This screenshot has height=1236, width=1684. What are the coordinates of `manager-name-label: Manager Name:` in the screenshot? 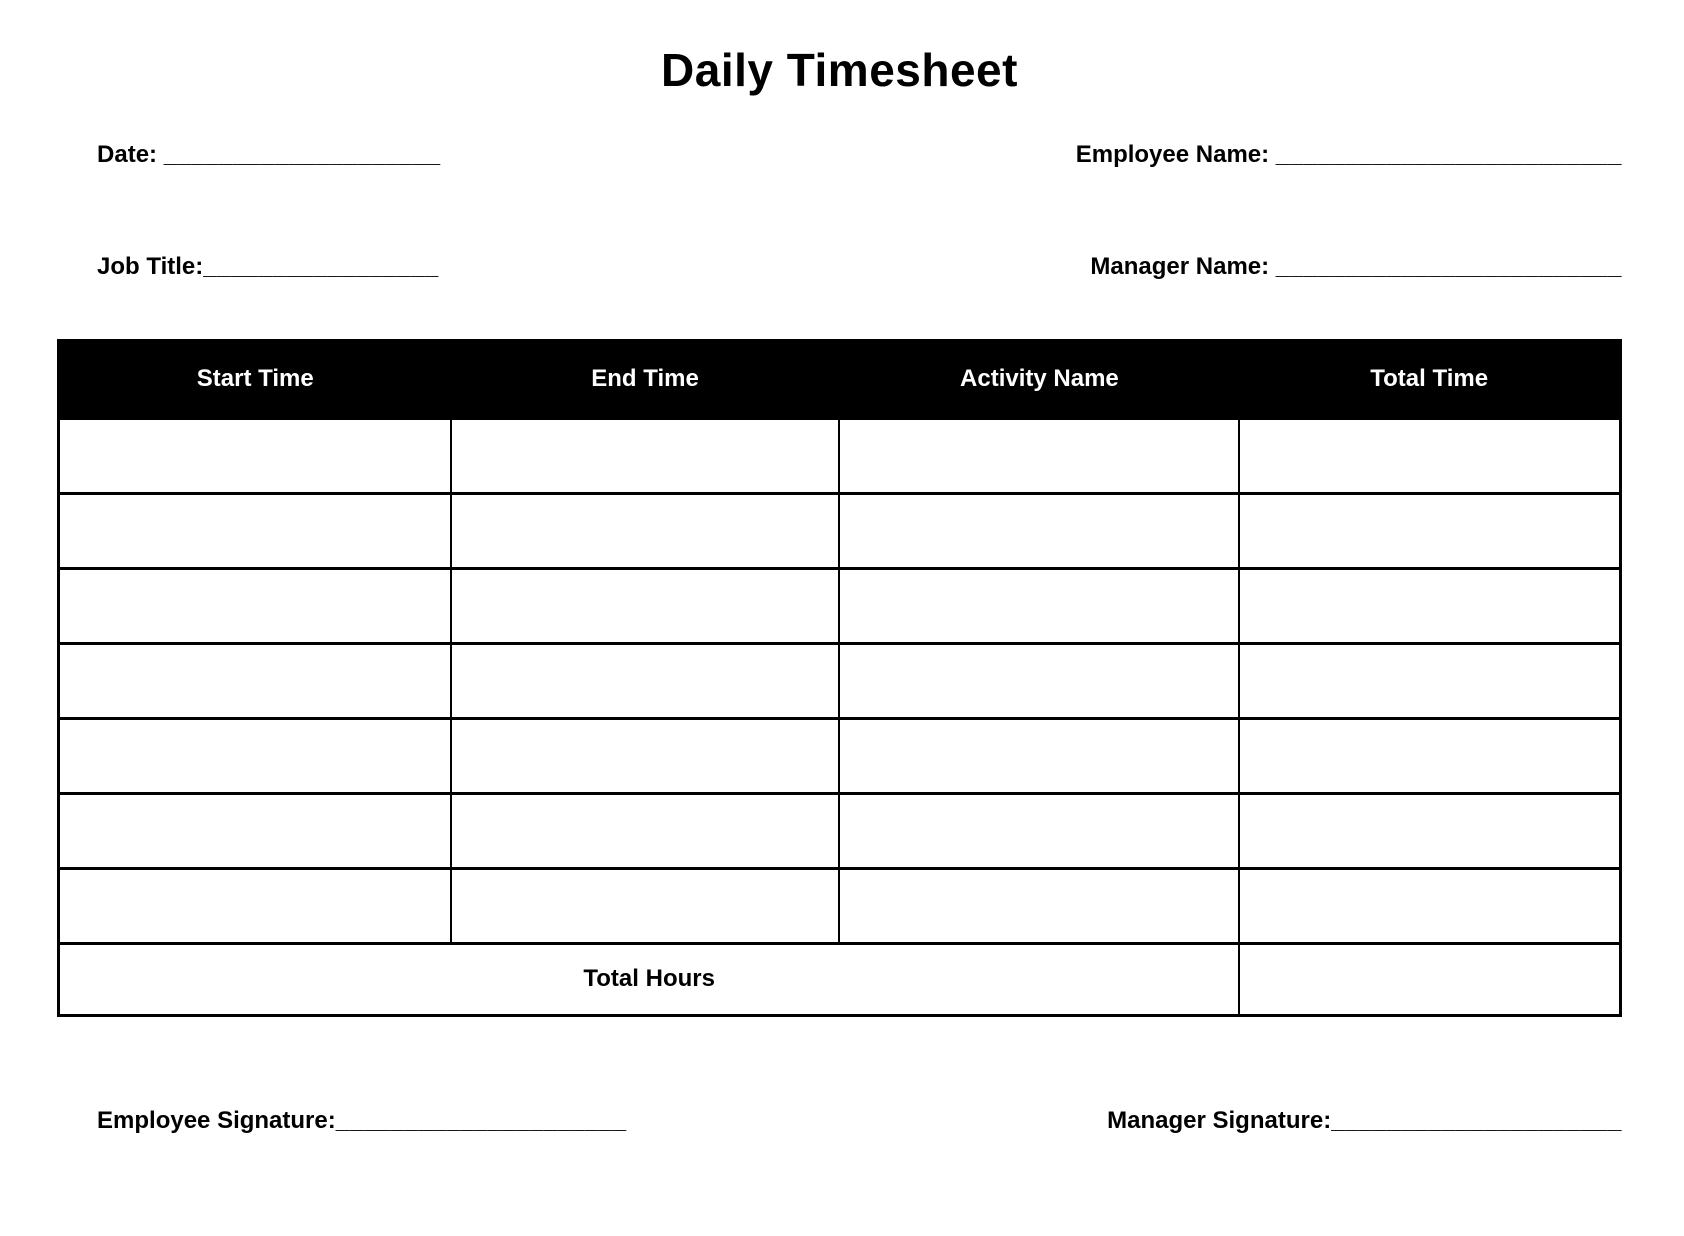 It's located at (1183, 266).